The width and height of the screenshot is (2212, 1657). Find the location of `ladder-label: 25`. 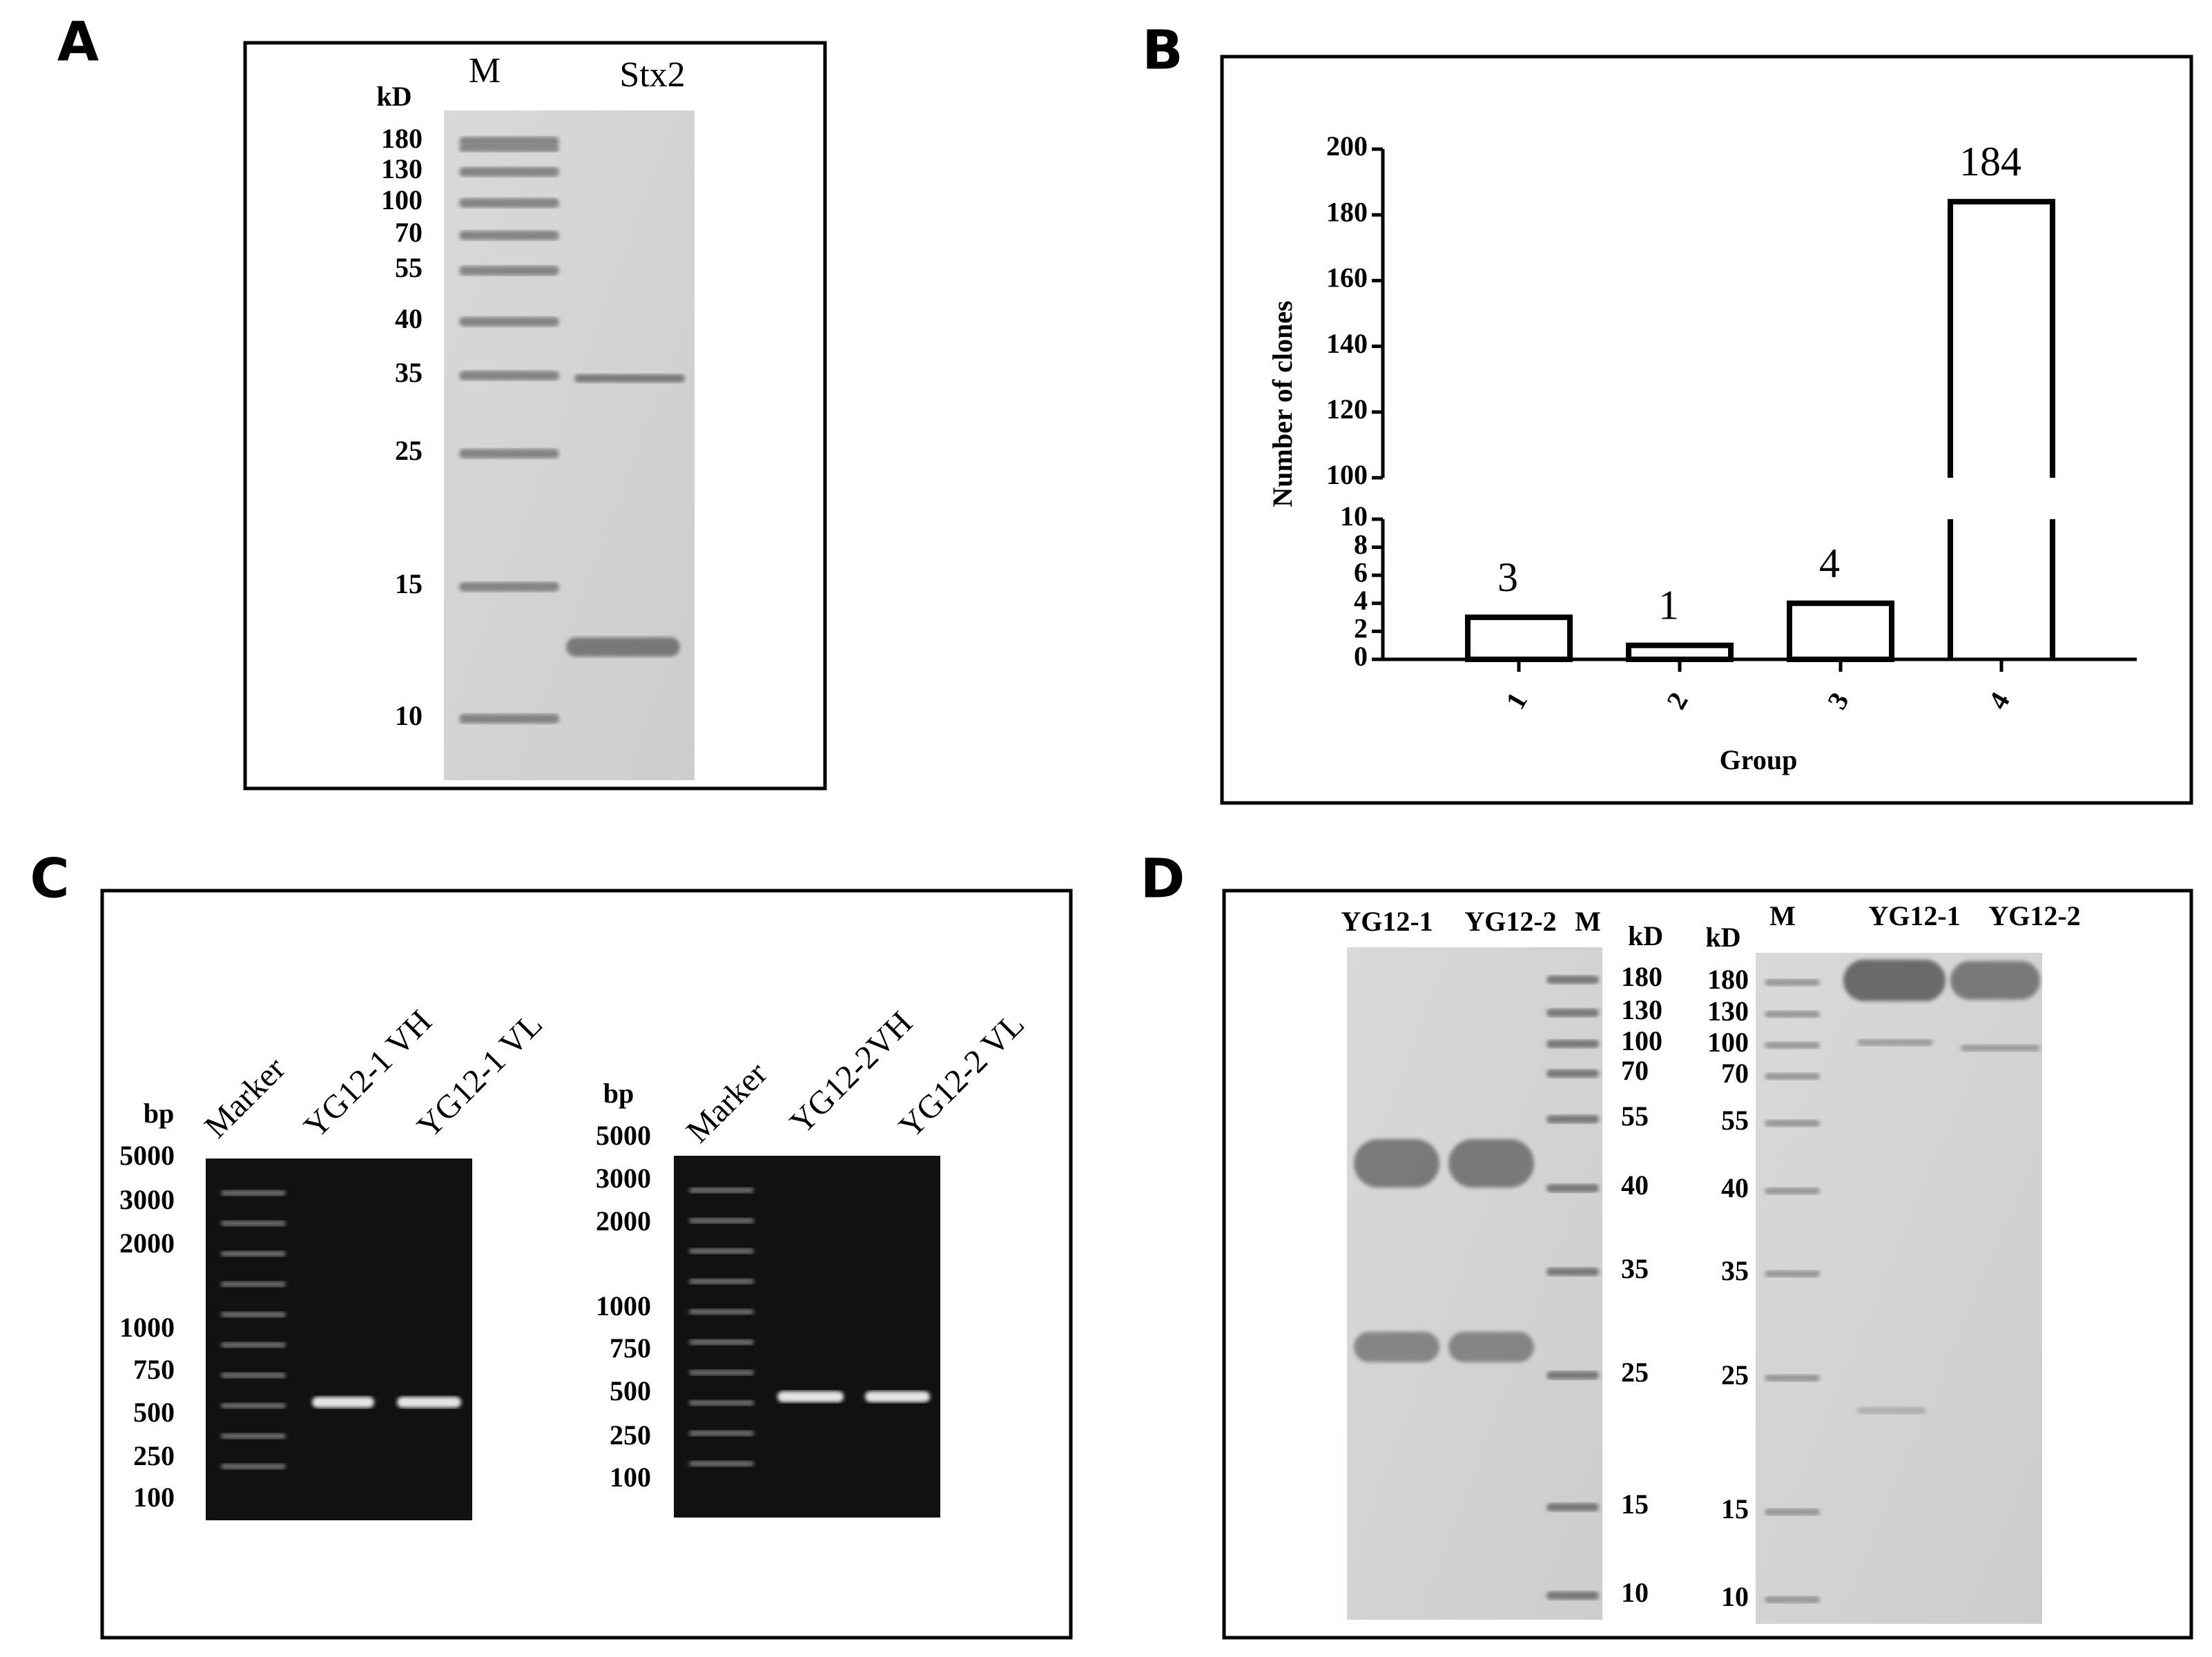

ladder-label: 25 is located at coordinates (409, 450).